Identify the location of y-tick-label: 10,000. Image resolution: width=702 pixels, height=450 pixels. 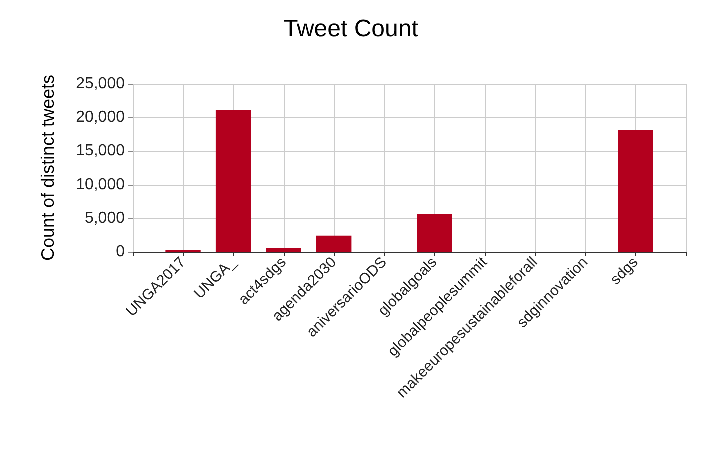
(101, 185).